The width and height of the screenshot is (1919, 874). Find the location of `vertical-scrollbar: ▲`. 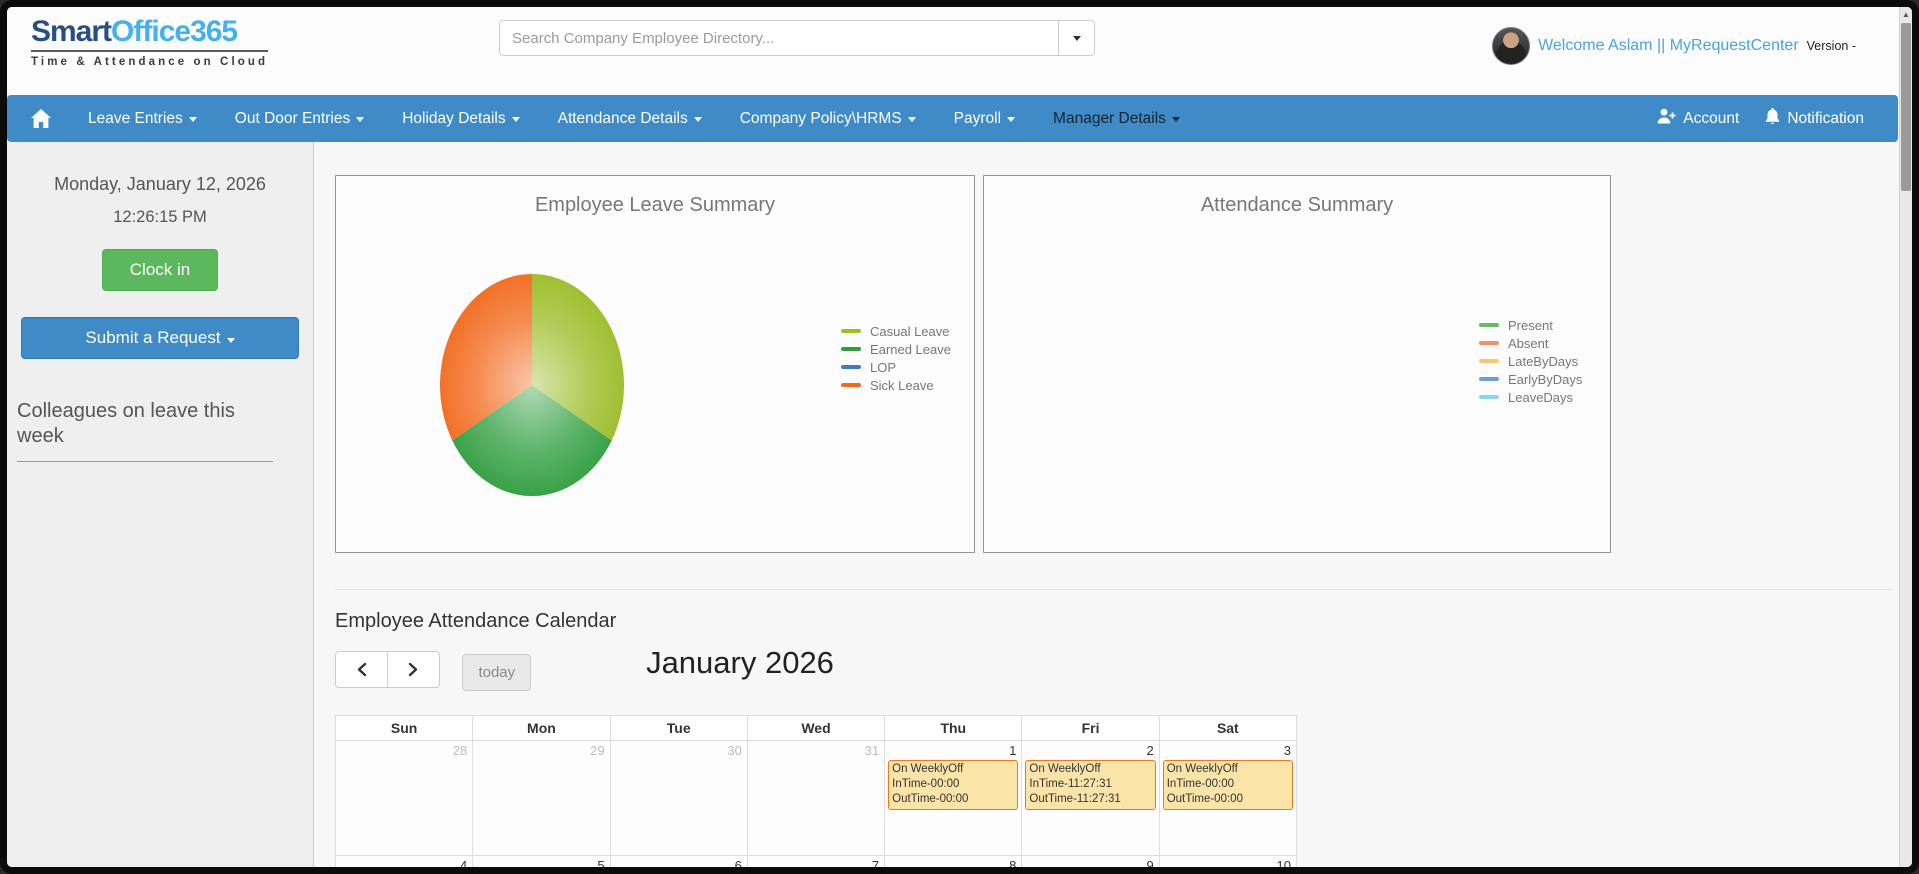

vertical-scrollbar: ▲ is located at coordinates (1905, 437).